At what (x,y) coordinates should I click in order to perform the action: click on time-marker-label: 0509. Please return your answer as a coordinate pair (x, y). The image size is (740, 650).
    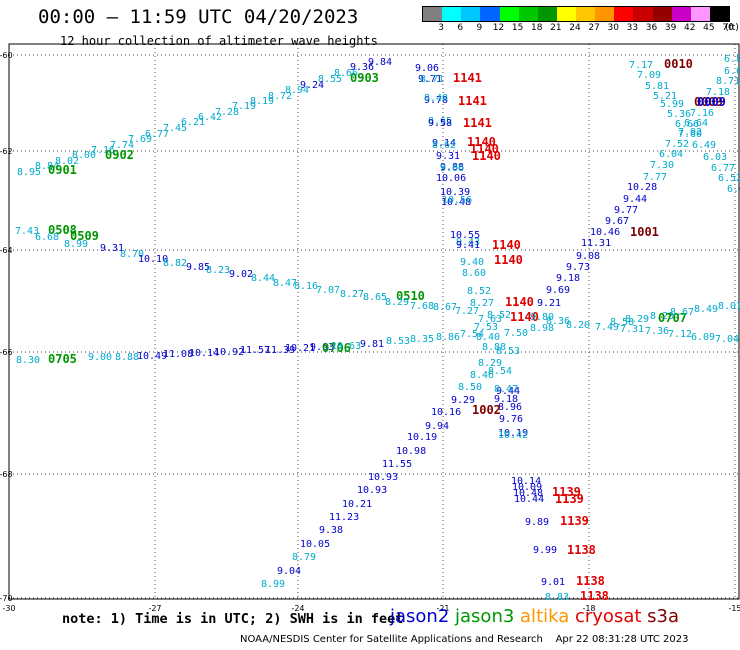
    Looking at the image, I should click on (84, 236).